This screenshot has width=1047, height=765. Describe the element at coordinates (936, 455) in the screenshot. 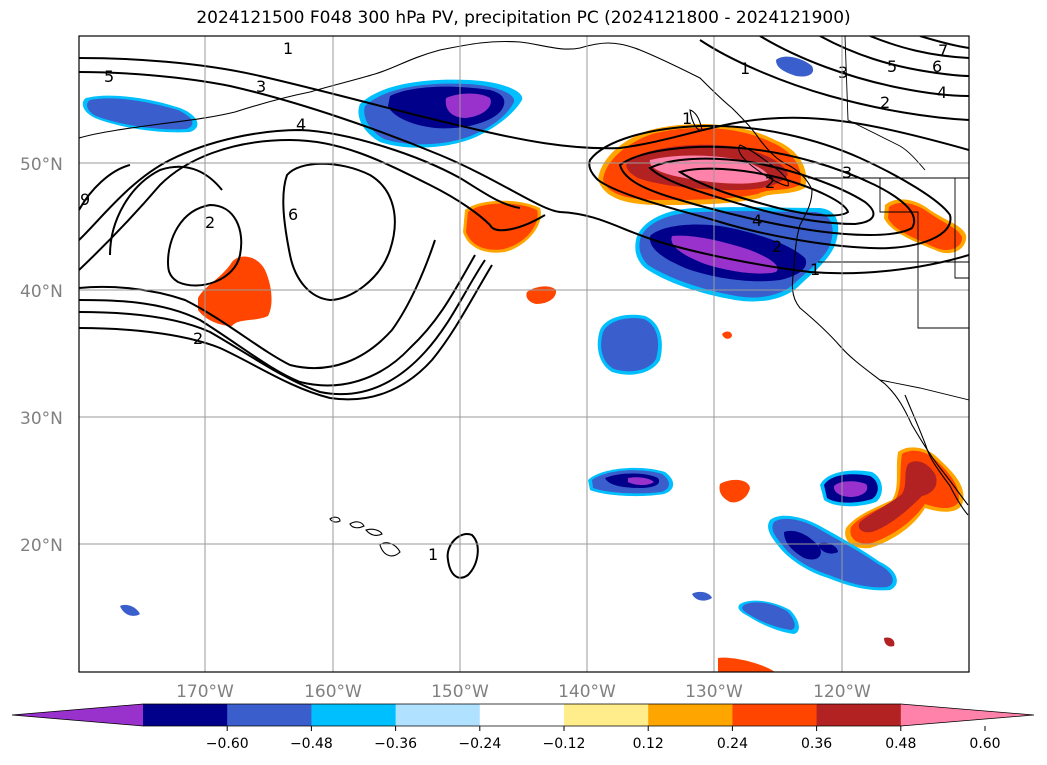

I see `baja-coastline` at that location.